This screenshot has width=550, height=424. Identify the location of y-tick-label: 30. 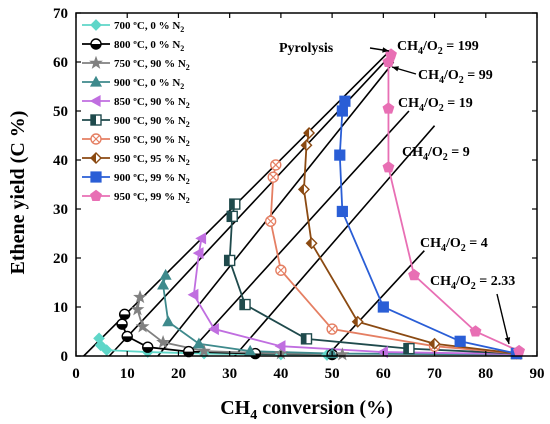
(60, 210).